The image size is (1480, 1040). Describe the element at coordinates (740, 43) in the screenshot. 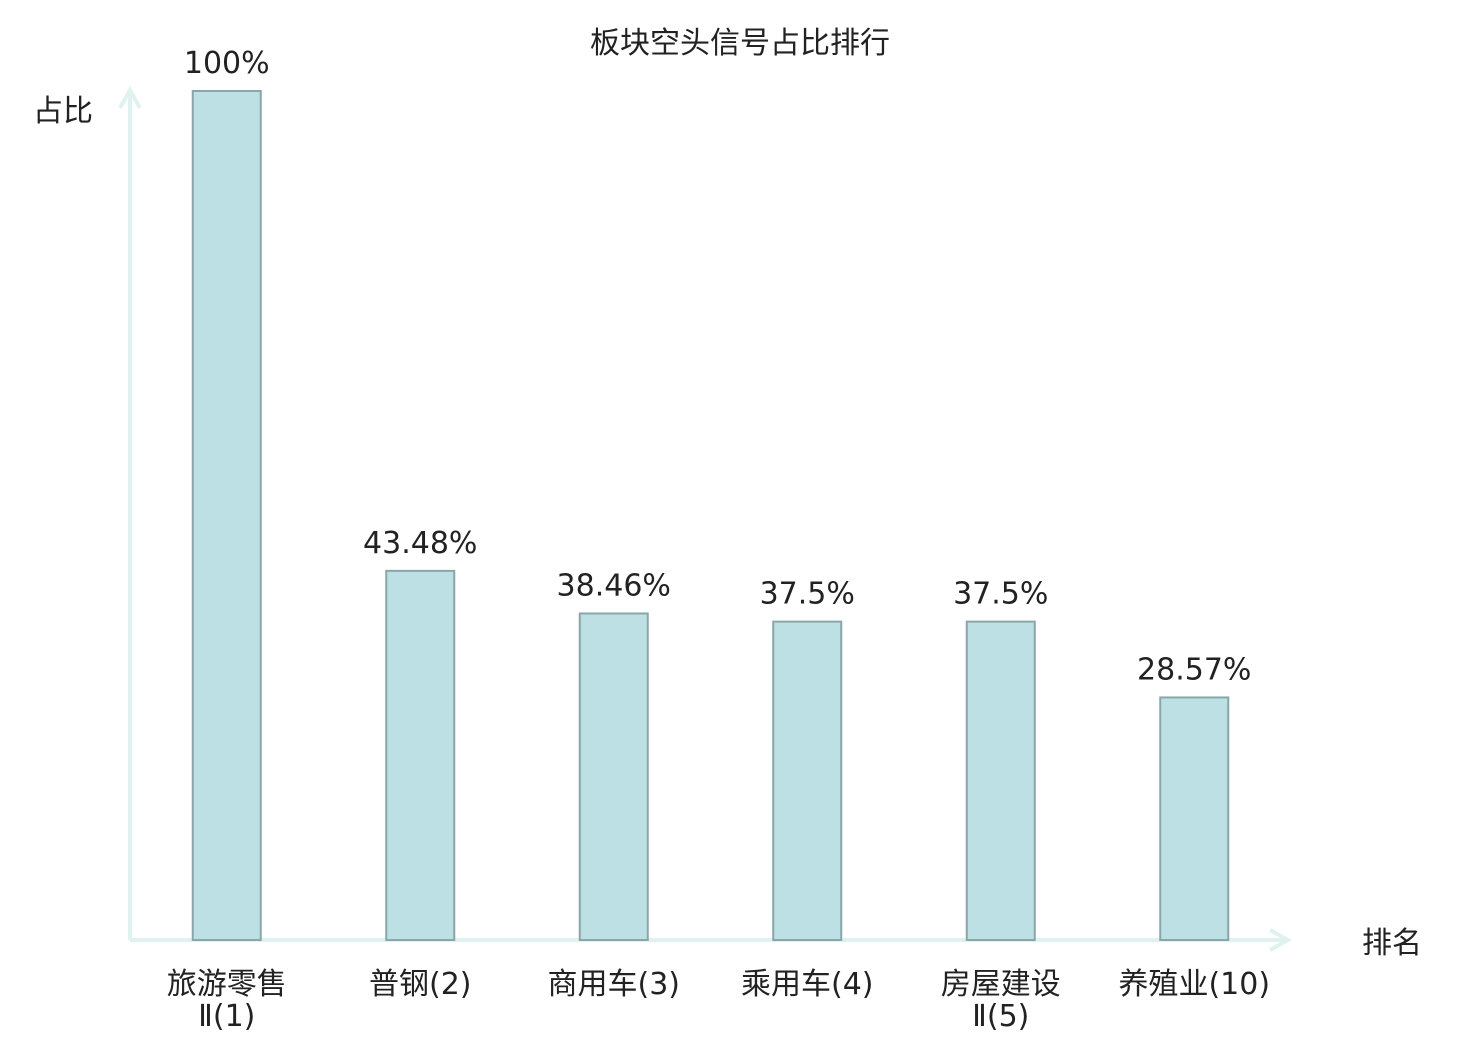

I see `chart-title: 板块空头信号占比排行` at that location.